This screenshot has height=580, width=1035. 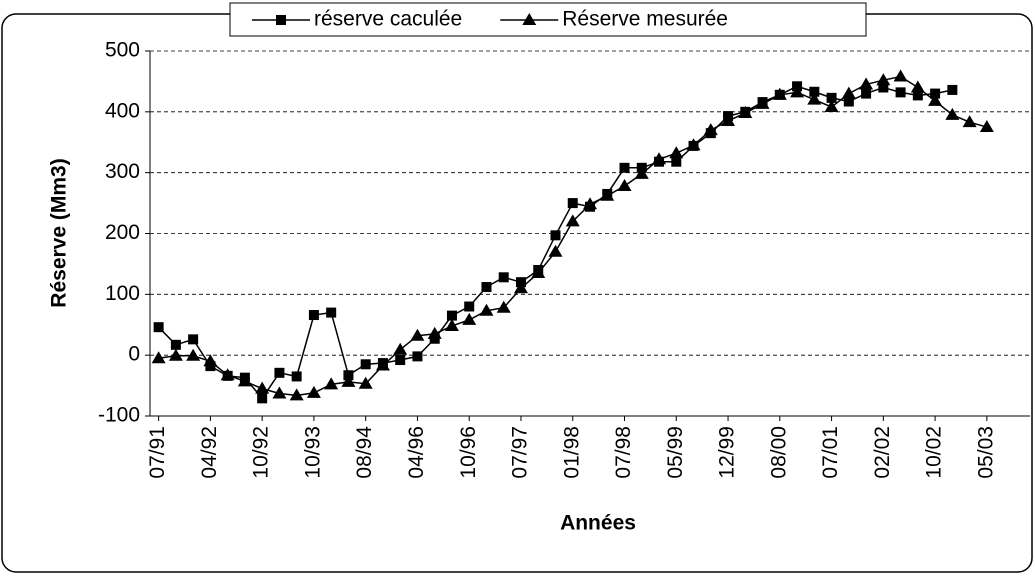 What do you see at coordinates (122, 293) in the screenshot?
I see `y-tick-label: 100` at bounding box center [122, 293].